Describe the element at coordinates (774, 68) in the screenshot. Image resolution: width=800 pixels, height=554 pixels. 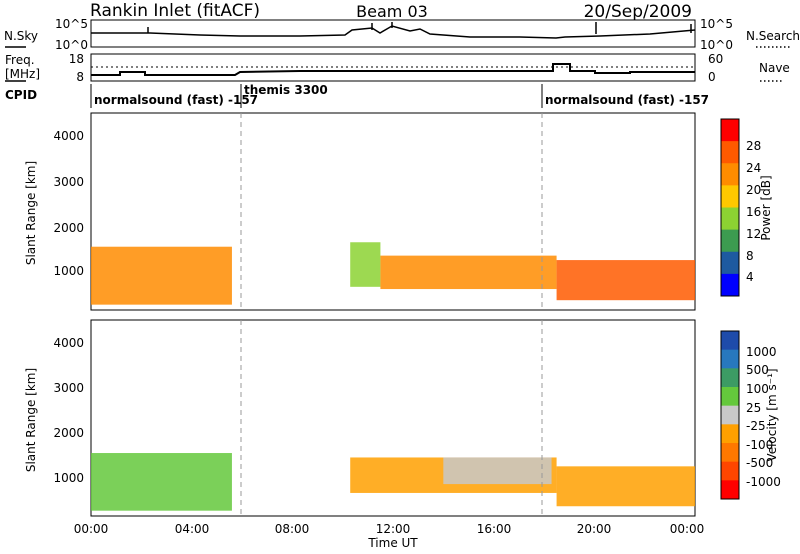
I see `freq-right-label: Nave` at that location.